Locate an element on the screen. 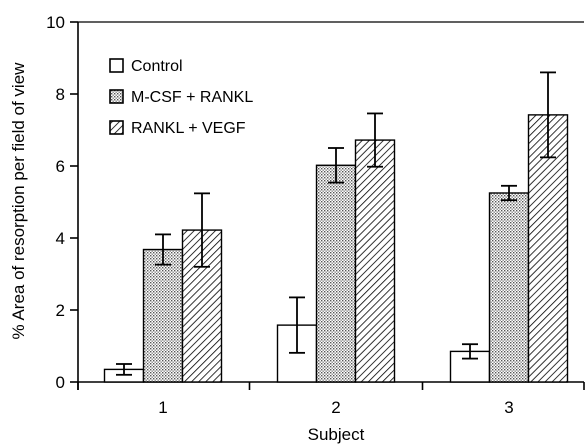 Image resolution: width=588 pixels, height=446 pixels. x-tick-label: 1 is located at coordinates (162, 407).